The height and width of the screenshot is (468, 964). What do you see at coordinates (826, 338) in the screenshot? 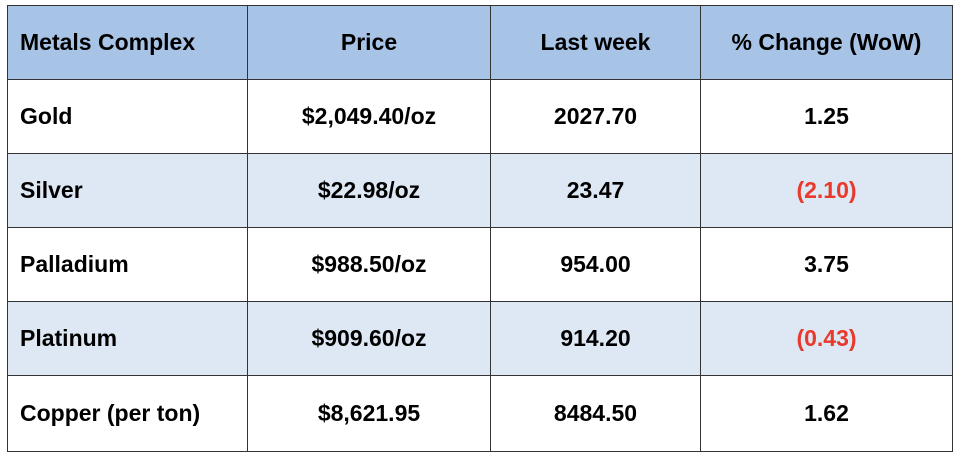
I see `cell: (0.43)` at bounding box center [826, 338].